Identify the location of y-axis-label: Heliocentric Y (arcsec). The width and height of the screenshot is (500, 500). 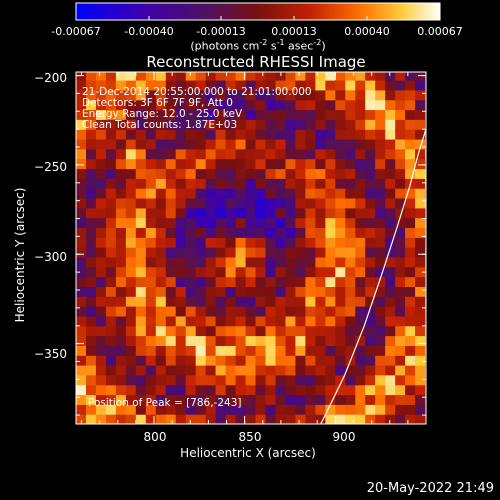
(20, 255).